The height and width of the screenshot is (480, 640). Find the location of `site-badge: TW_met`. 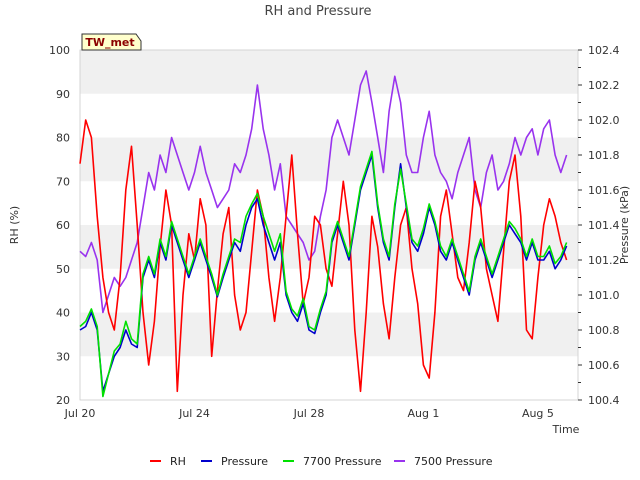

site-badge: TW_met is located at coordinates (111, 42).